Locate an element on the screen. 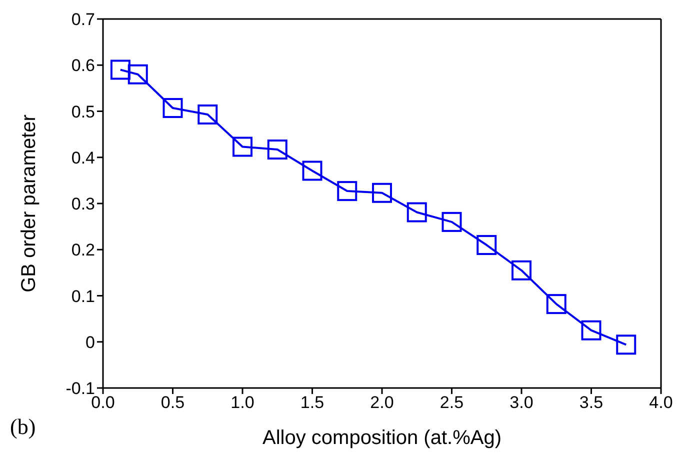 Image resolution: width=692 pixels, height=466 pixels. y-tick-label: 0 is located at coordinates (90, 342).